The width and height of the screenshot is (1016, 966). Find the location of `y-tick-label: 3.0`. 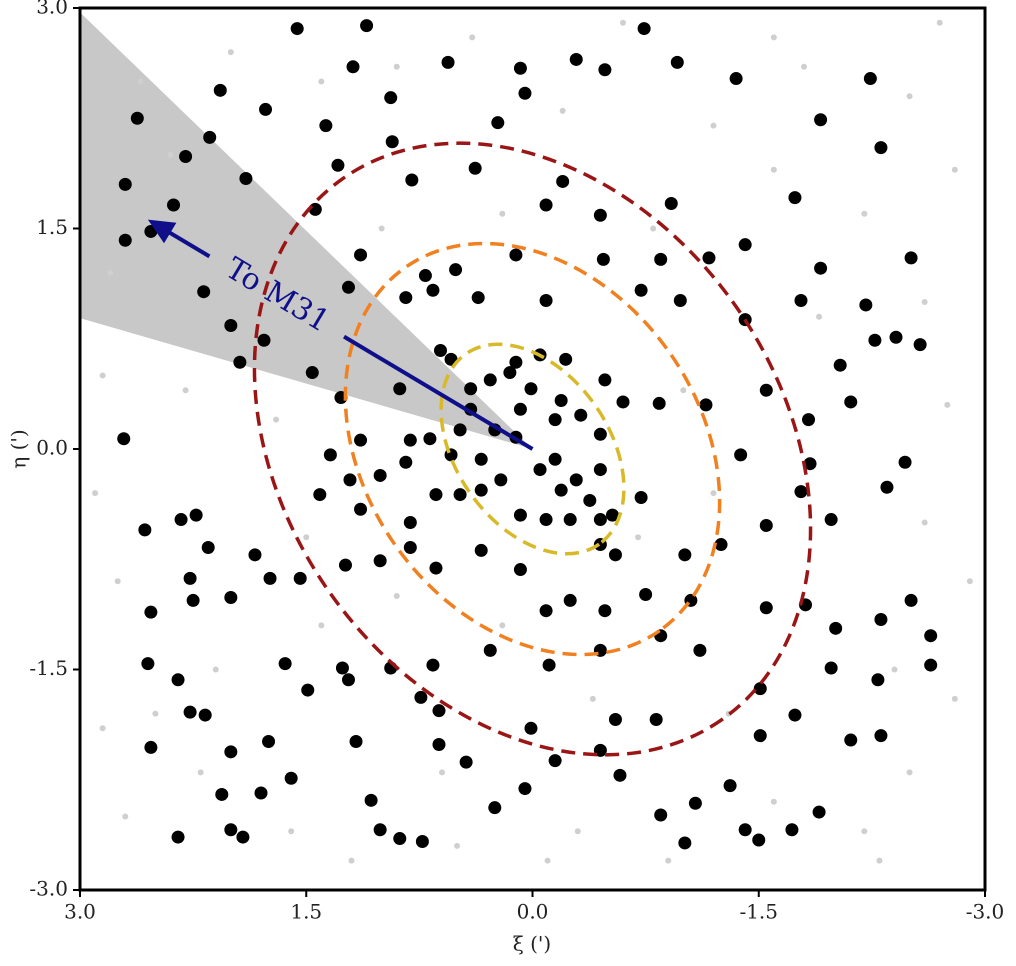

y-tick-label: 3.0 is located at coordinates (52, 9).